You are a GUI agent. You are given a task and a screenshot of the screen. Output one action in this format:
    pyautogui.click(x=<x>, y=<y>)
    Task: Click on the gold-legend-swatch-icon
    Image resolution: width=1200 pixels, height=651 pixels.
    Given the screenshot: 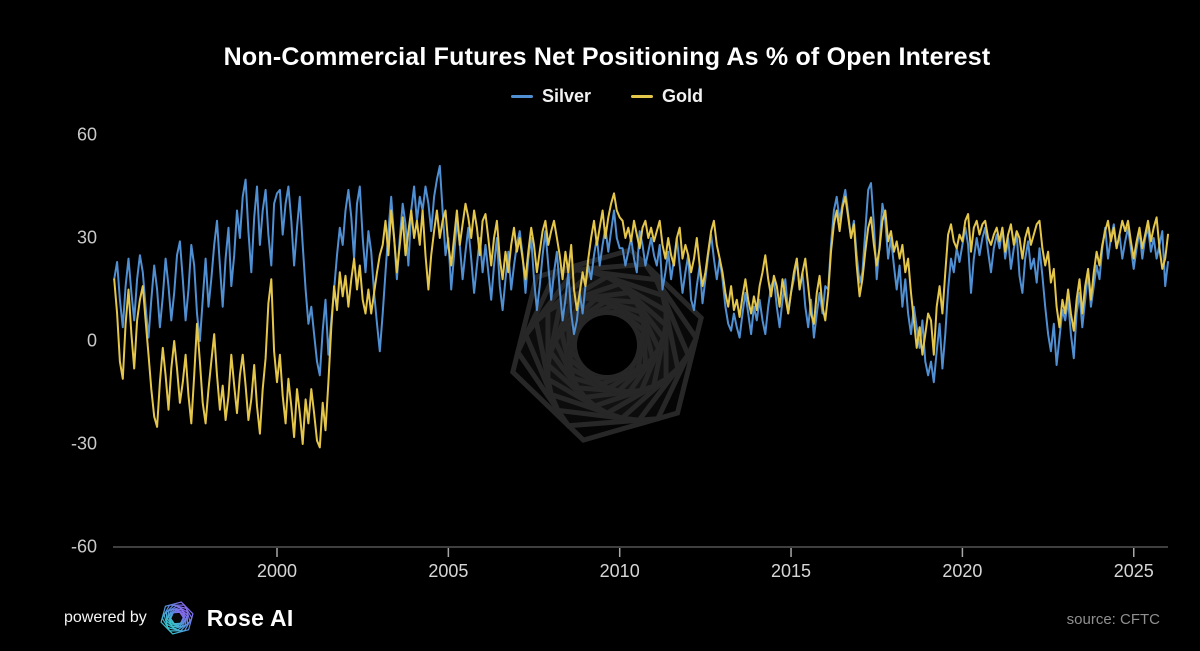 What is the action you would take?
    pyautogui.click(x=642, y=96)
    